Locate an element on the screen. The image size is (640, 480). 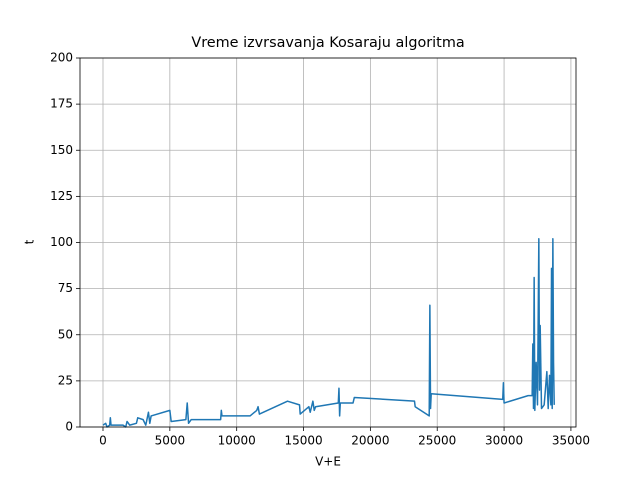
x-tick-label: 25000 is located at coordinates (437, 441).